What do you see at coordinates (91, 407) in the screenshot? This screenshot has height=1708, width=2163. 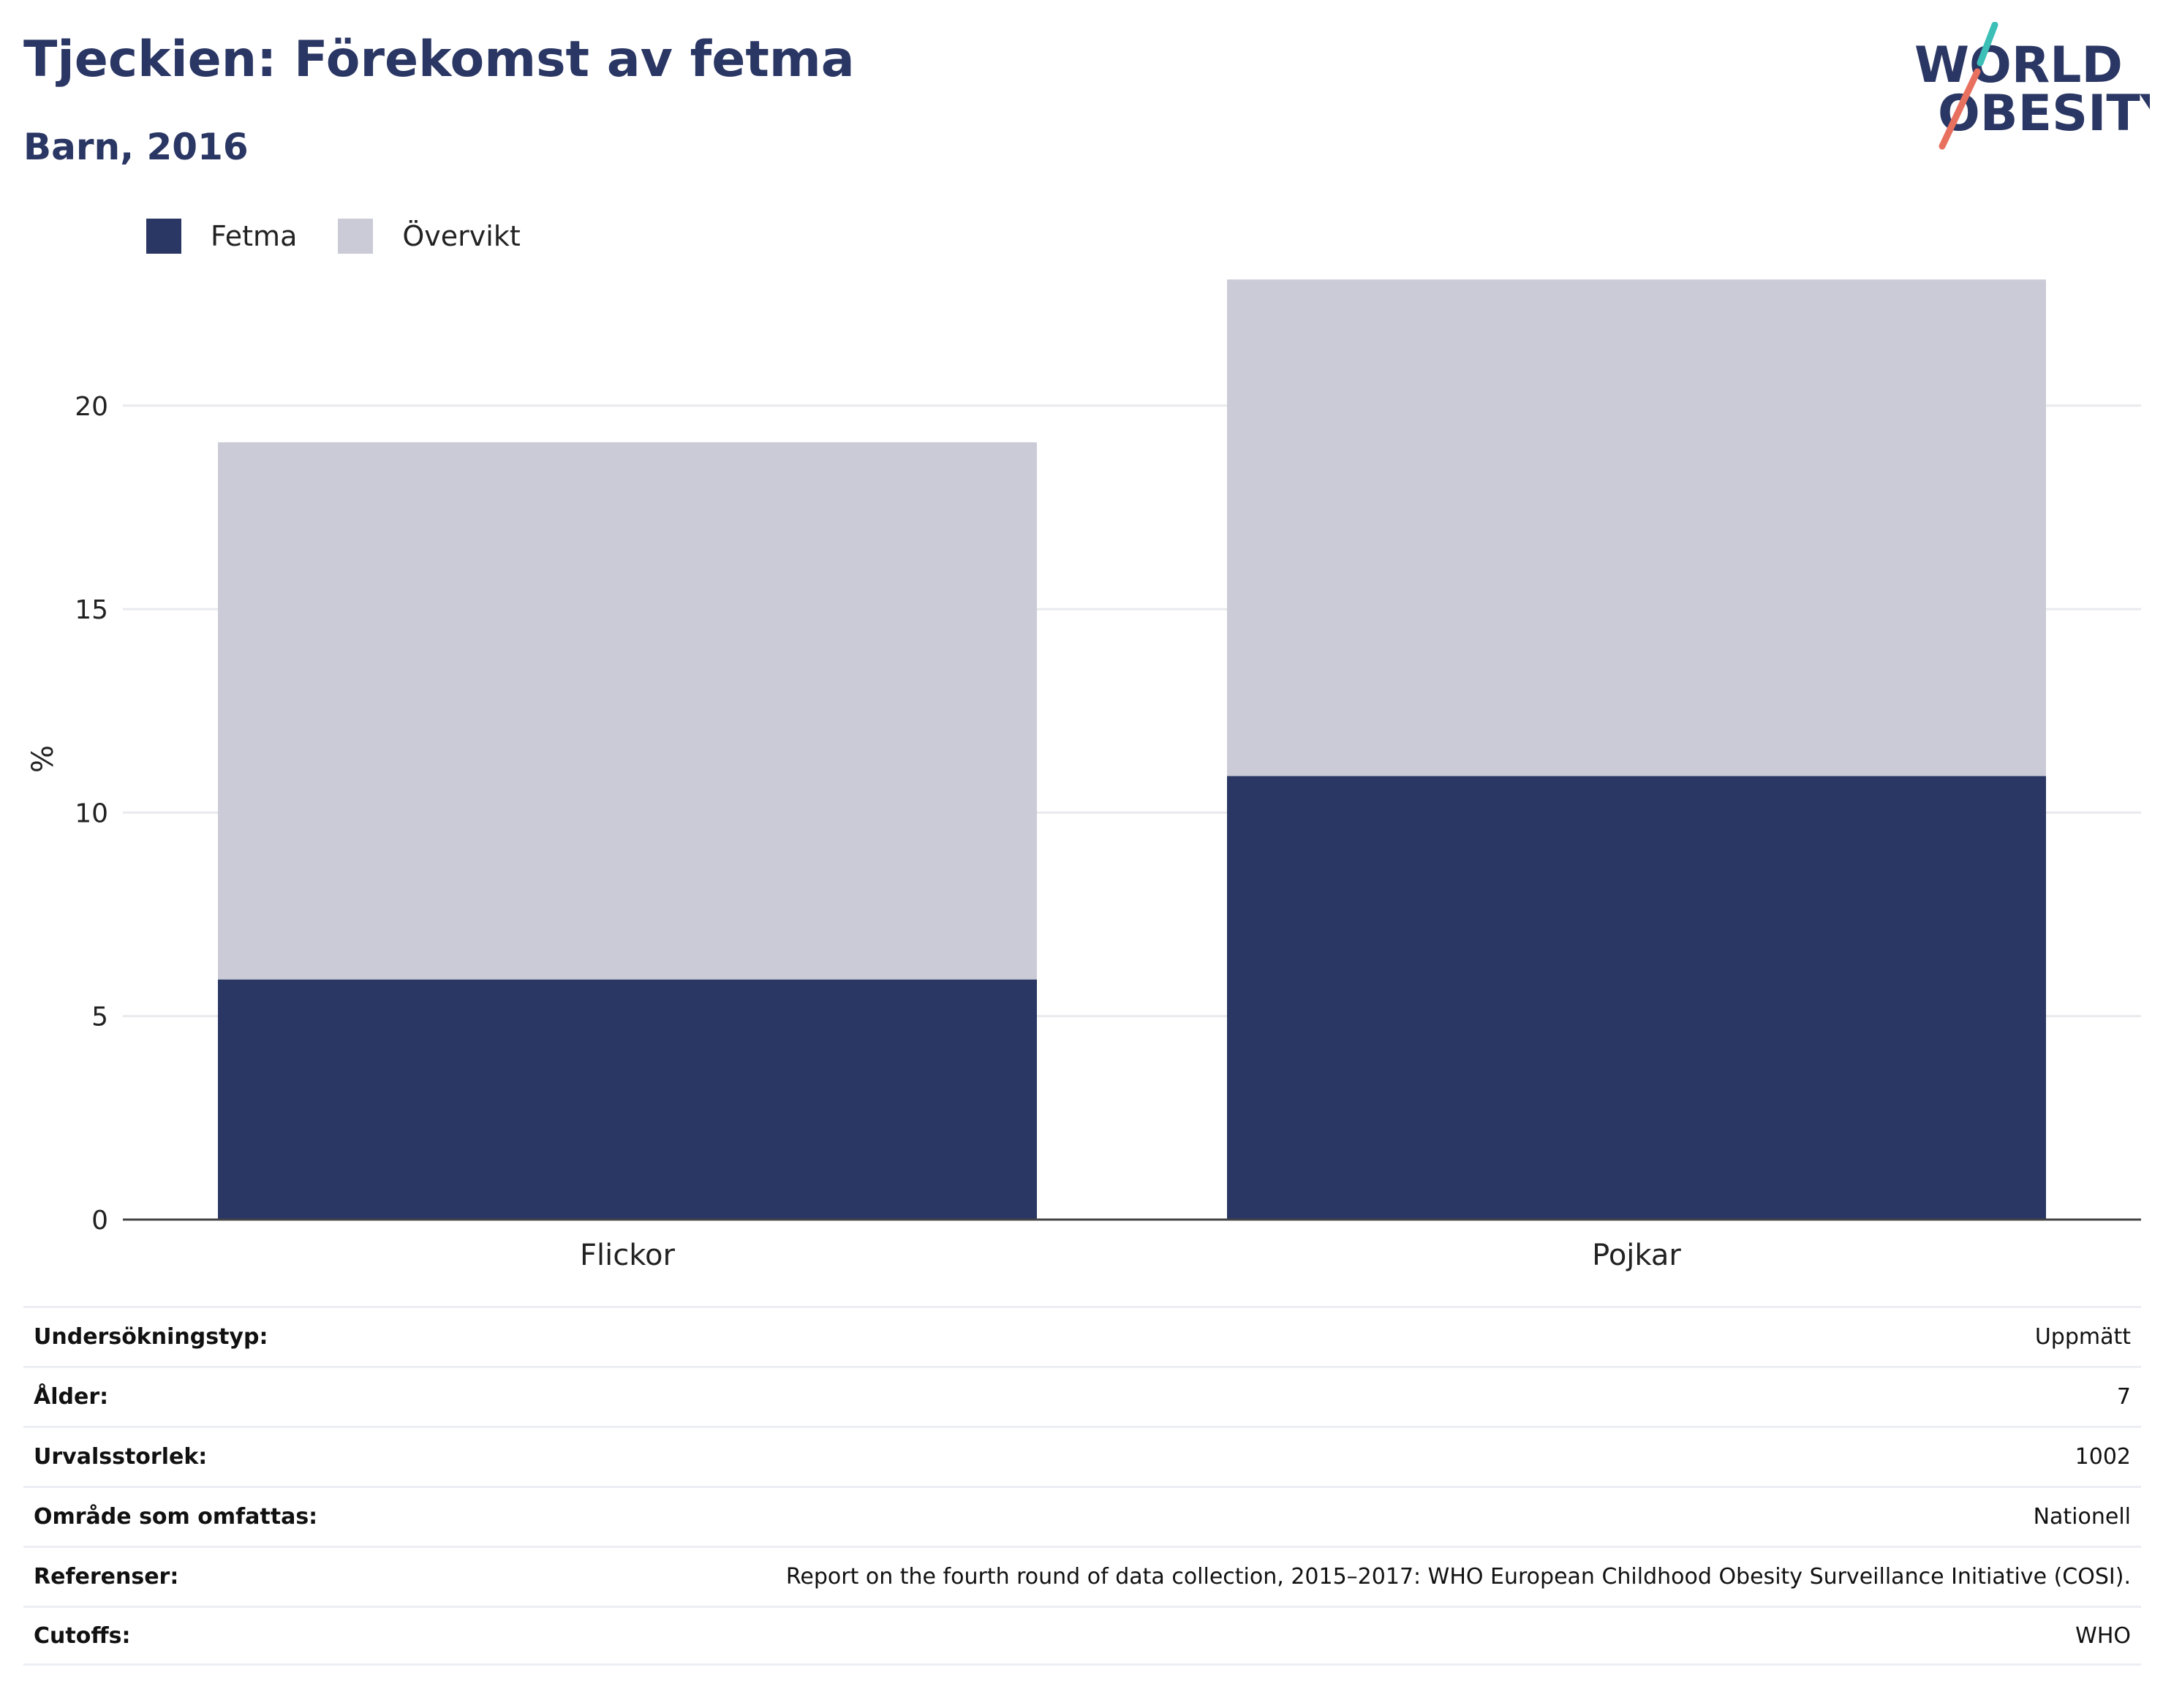 I see `y-tick-label: 20` at bounding box center [91, 407].